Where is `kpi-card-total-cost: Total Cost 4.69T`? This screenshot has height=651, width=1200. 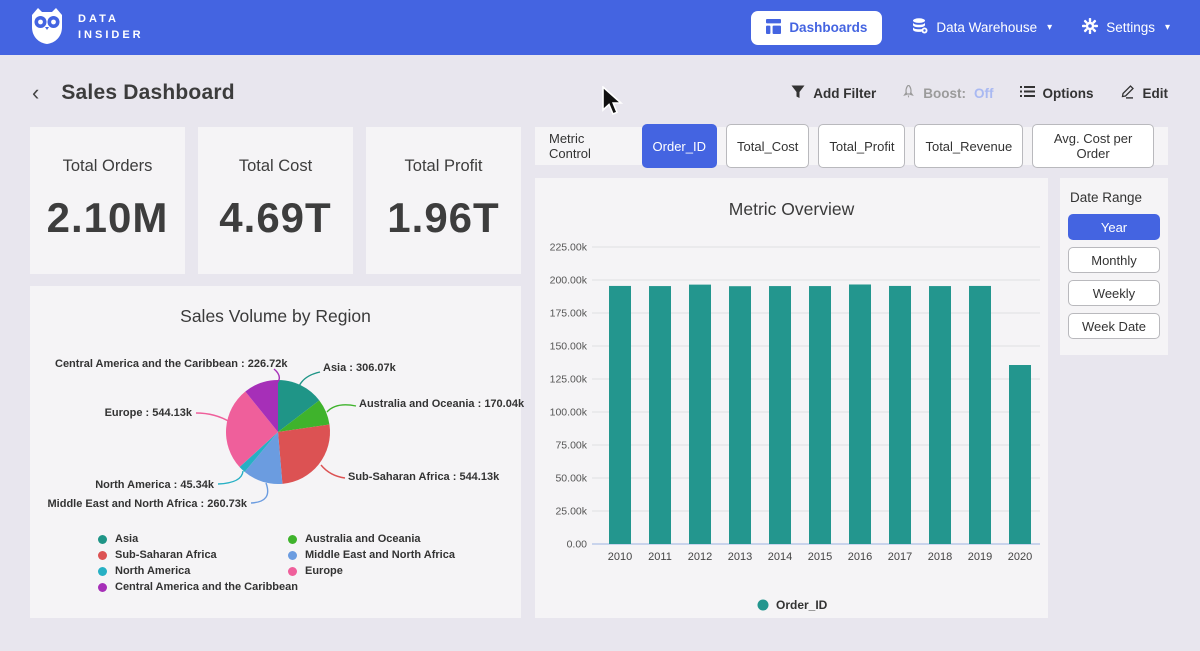 kpi-card-total-cost: Total Cost 4.69T is located at coordinates (275, 200).